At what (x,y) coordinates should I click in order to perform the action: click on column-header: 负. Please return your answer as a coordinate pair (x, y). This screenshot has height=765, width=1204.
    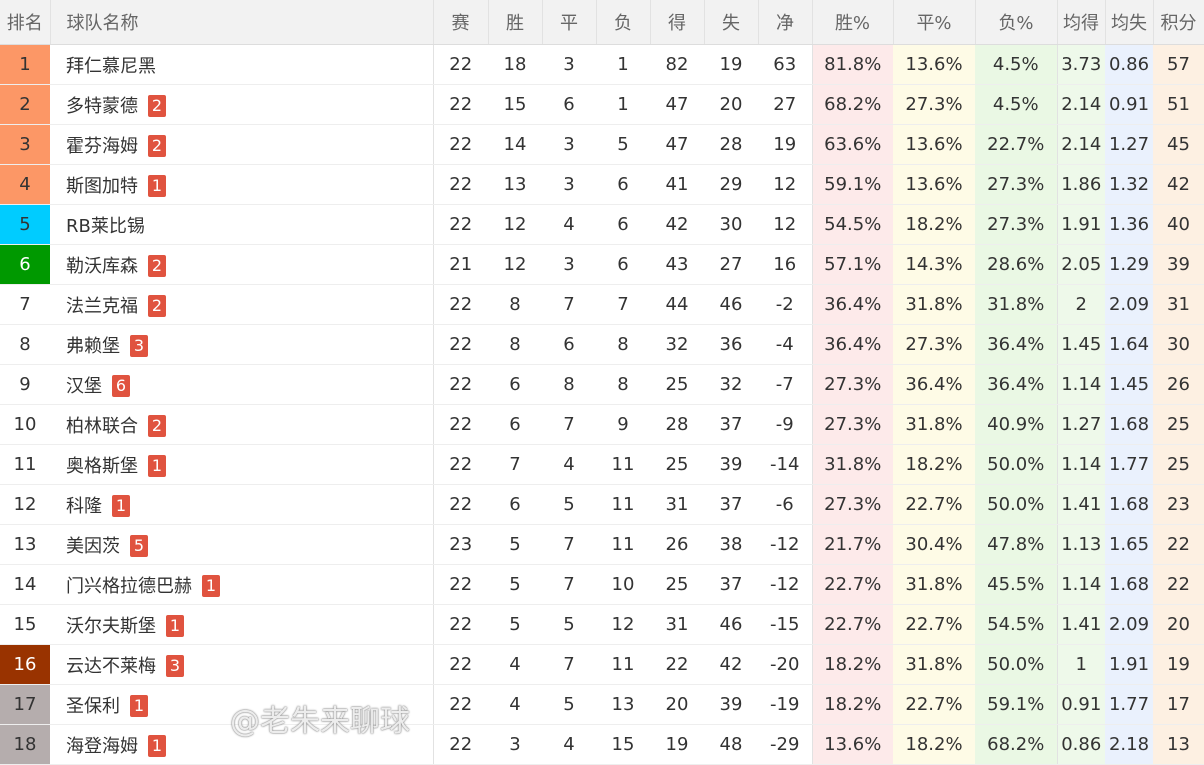
    Looking at the image, I should click on (623, 22).